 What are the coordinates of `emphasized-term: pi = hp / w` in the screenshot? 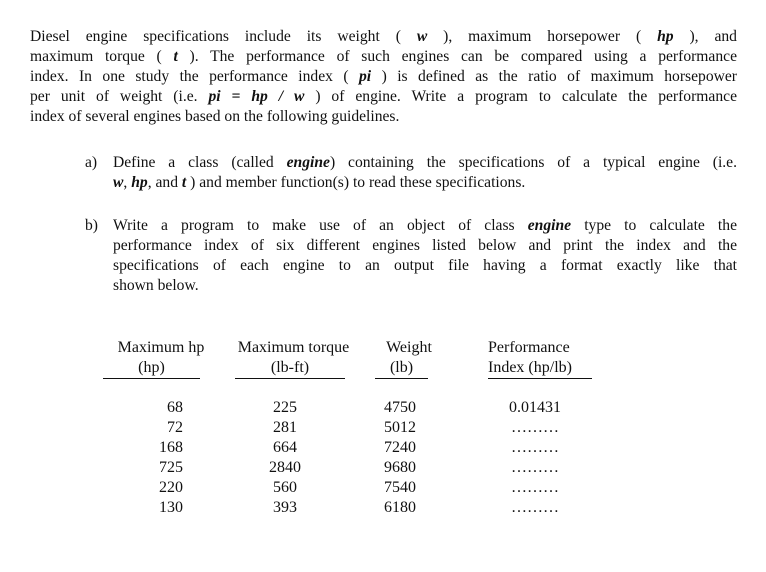 It's located at (256, 96).